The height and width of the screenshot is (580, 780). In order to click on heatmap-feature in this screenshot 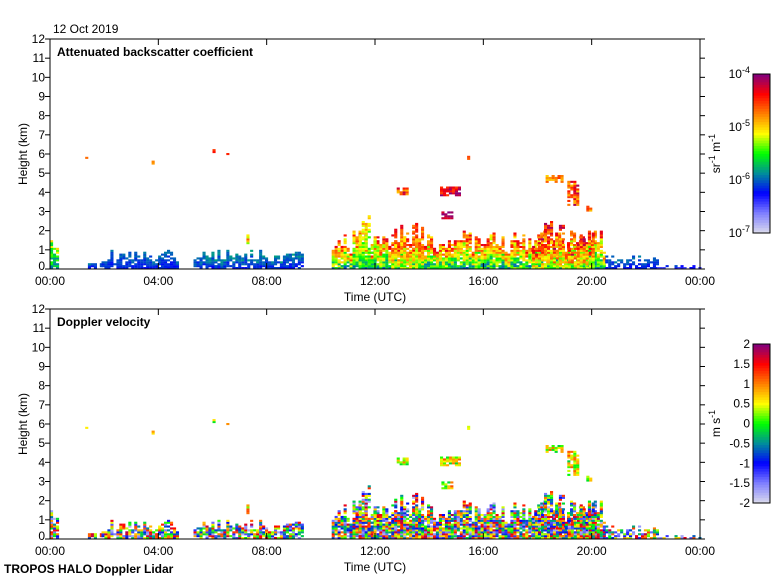, I will do `click(447, 215)`.